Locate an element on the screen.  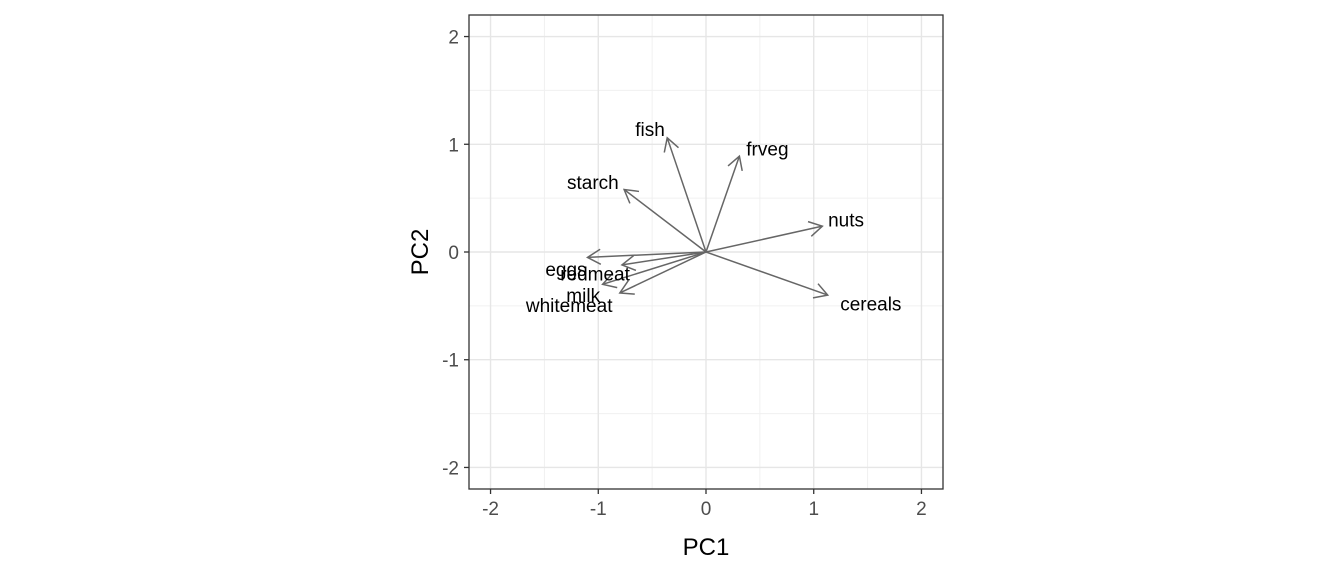
y-axis-title: PC2 is located at coordinates (420, 252).